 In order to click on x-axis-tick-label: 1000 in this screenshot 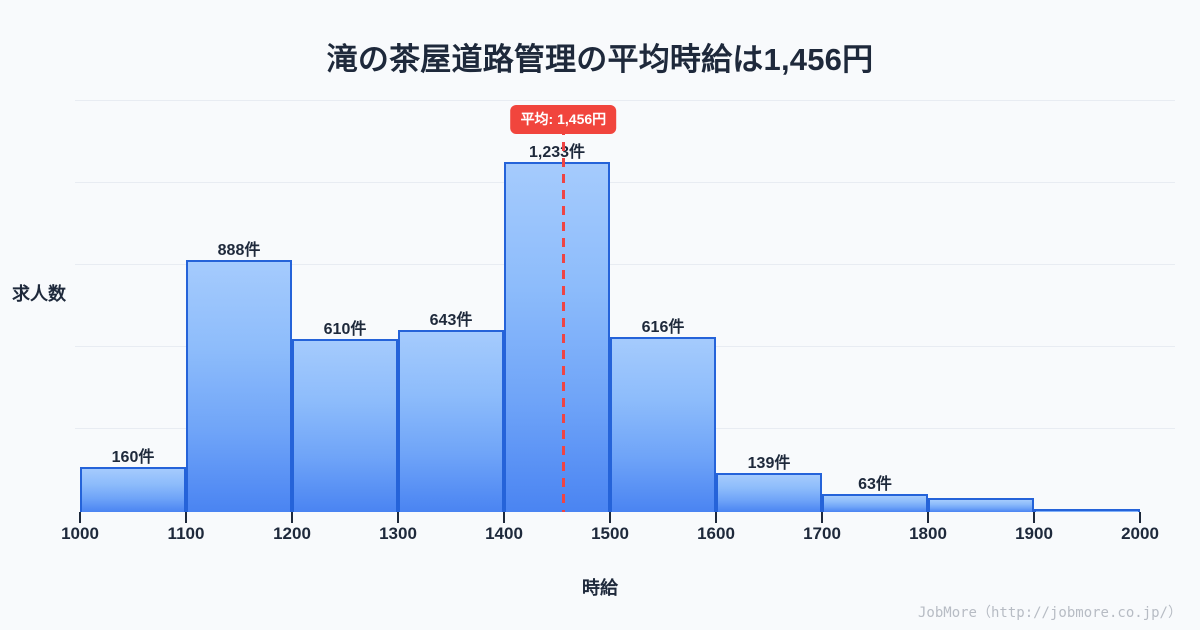, I will do `click(80, 533)`.